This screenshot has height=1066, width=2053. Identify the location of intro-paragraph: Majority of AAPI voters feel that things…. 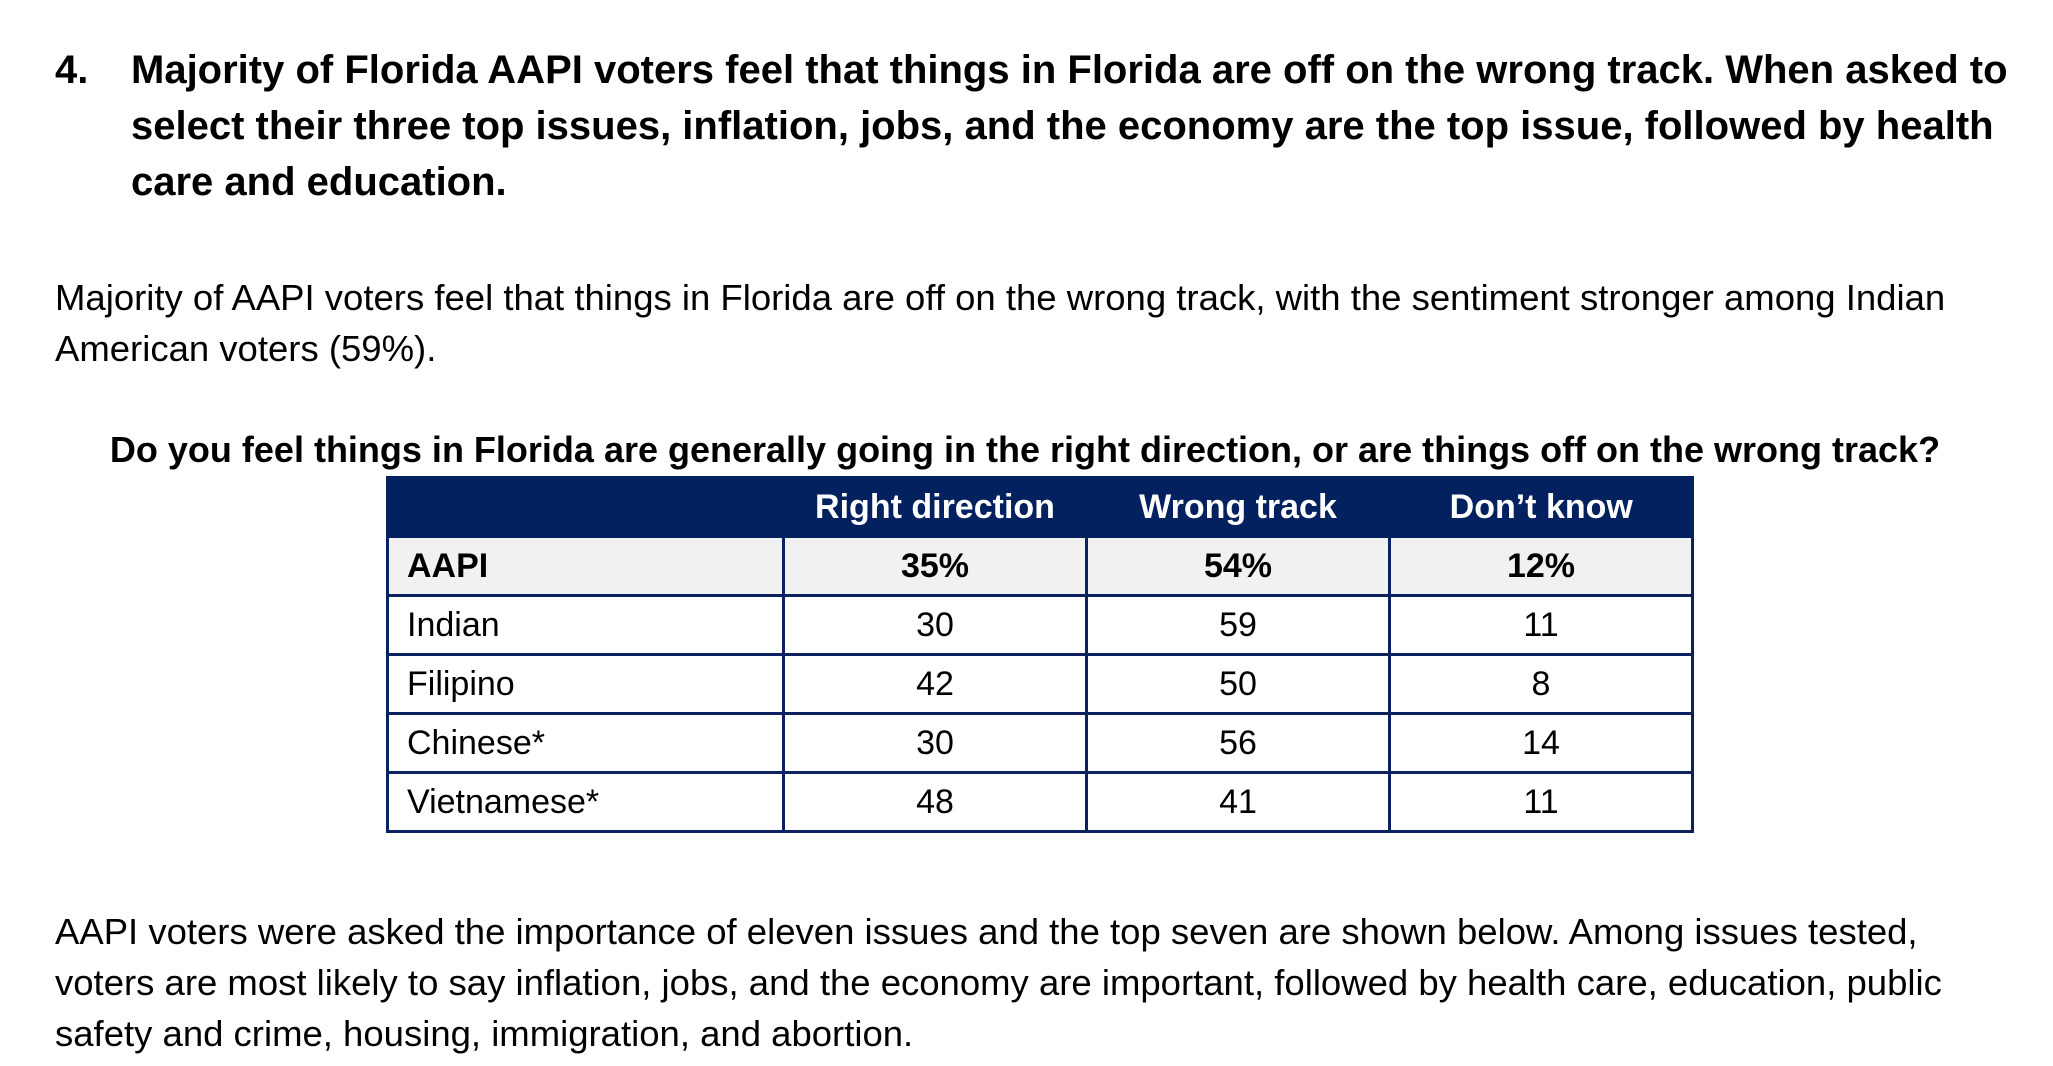
(1000, 323).